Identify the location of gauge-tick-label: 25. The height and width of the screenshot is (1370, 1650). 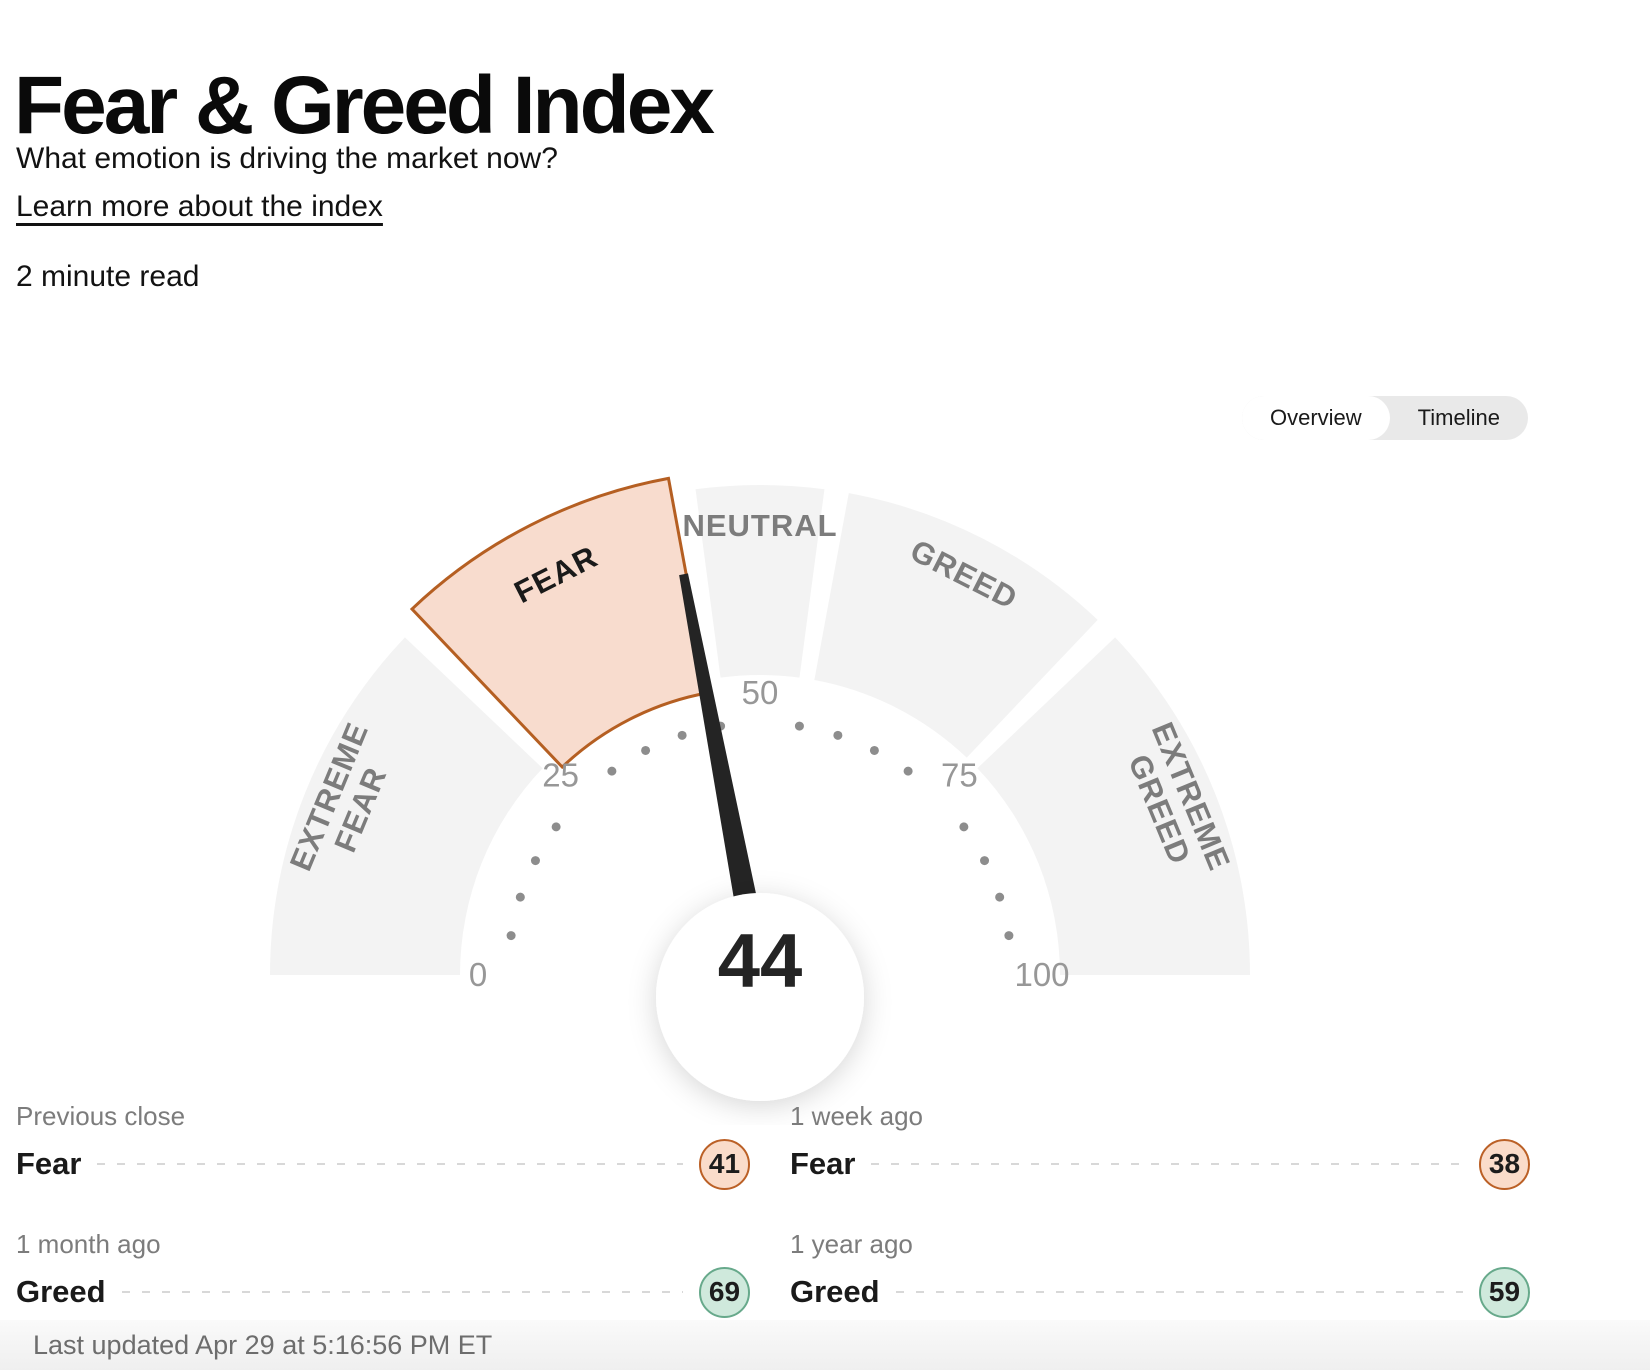
(560, 775).